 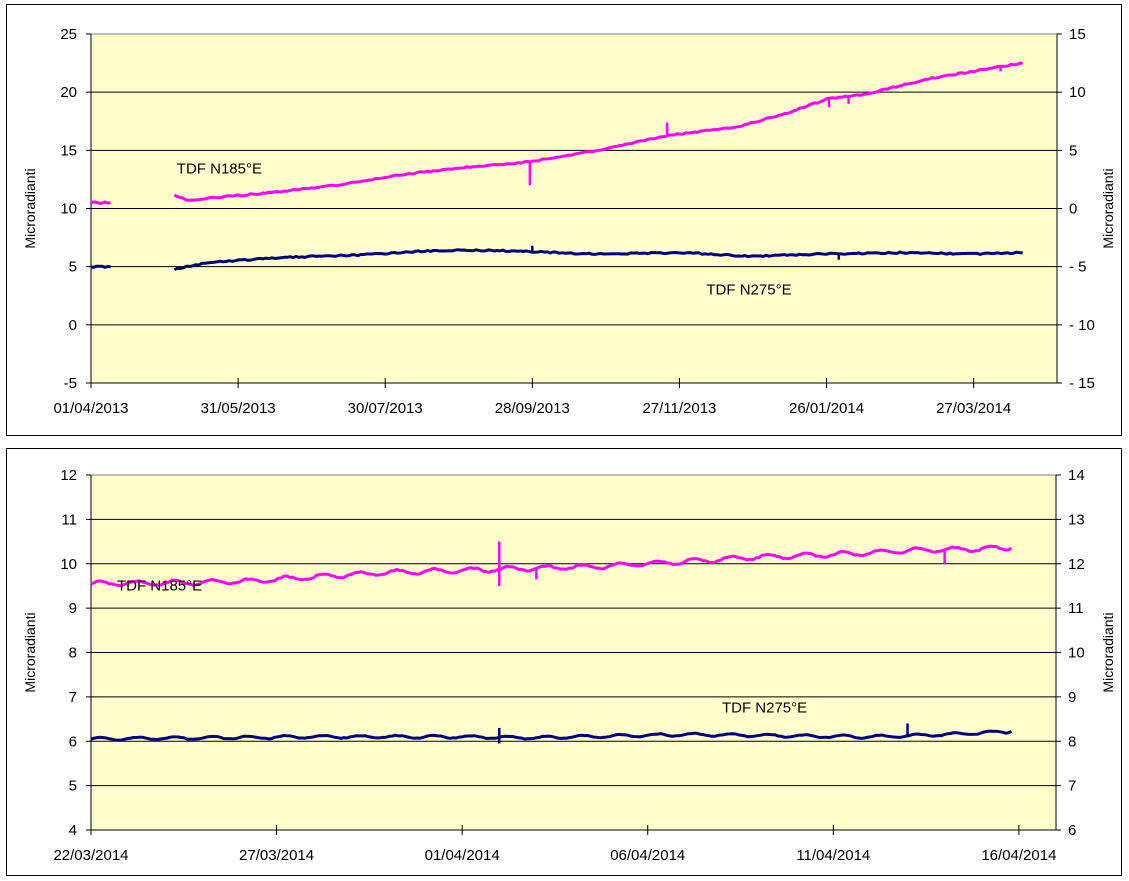 I want to click on y2-tick-label: - 5, so click(x=1078, y=267).